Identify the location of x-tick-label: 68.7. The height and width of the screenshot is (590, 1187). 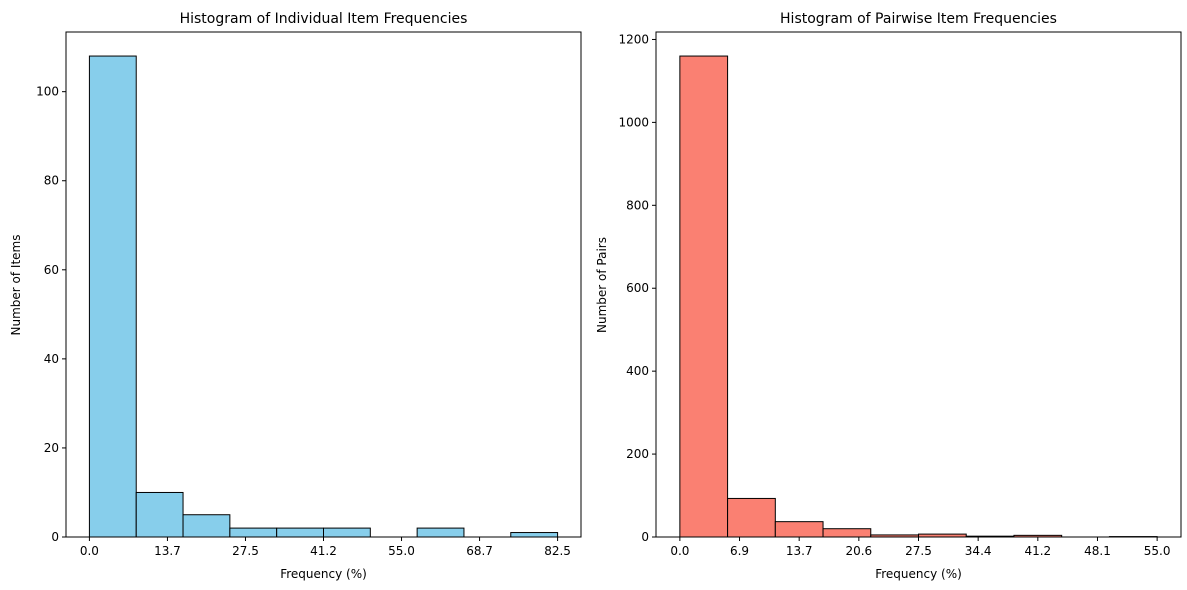
(479, 551).